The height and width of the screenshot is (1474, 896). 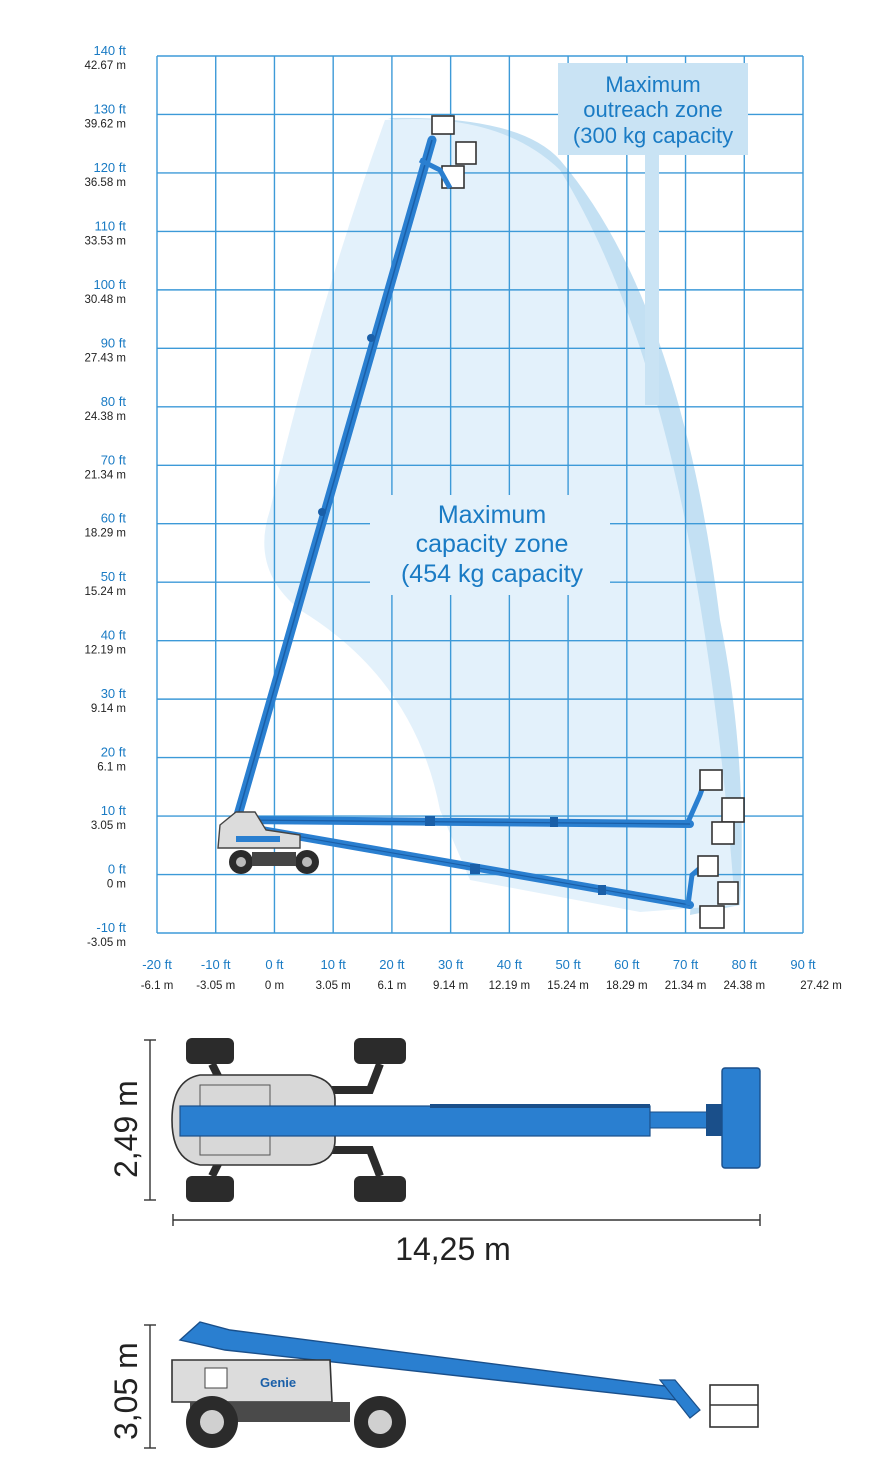 I want to click on y-tick-label-m: 12.19 m, so click(x=105, y=651).